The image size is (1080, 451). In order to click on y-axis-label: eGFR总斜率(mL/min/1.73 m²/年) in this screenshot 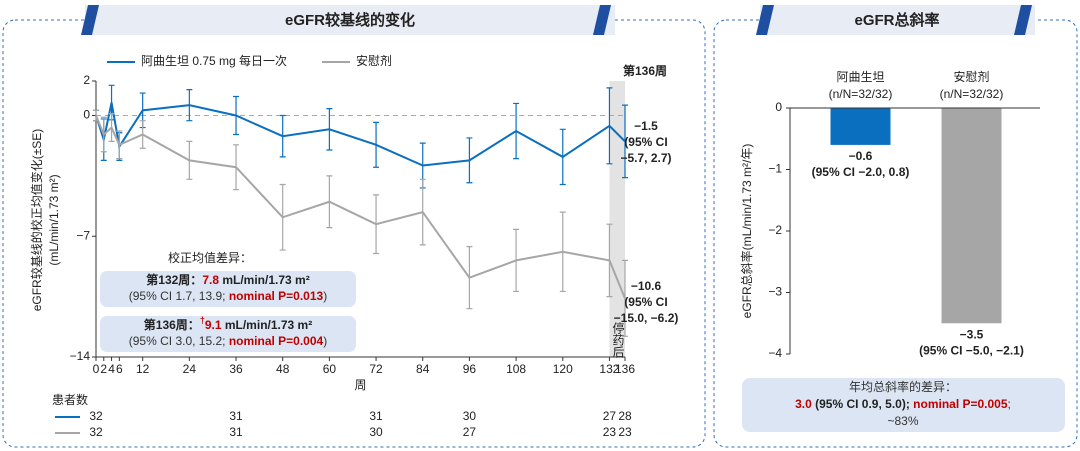, I will do `click(746, 231)`.